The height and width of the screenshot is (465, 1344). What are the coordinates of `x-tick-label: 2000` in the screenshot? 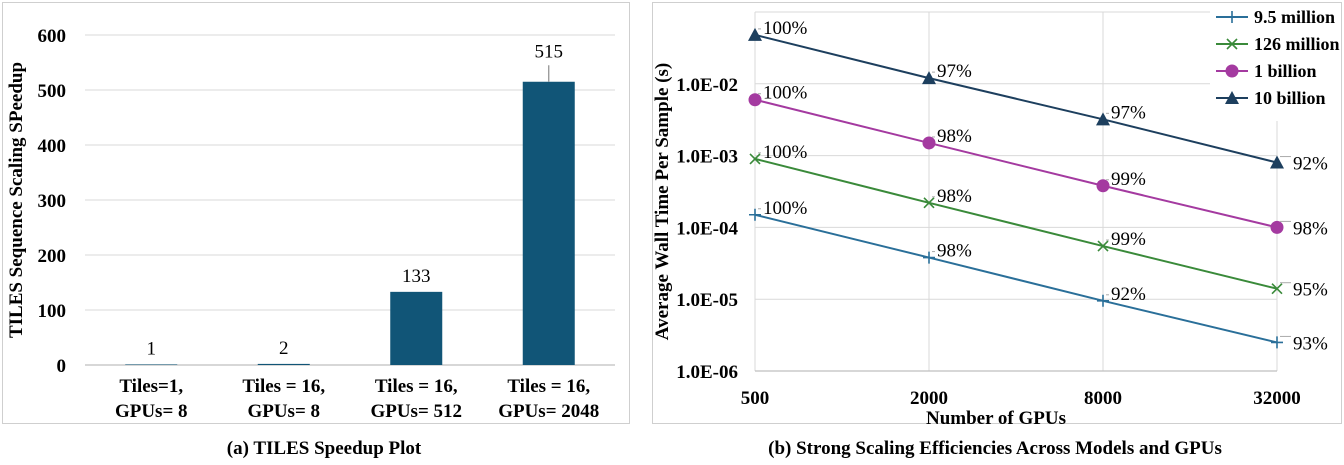 It's located at (929, 398).